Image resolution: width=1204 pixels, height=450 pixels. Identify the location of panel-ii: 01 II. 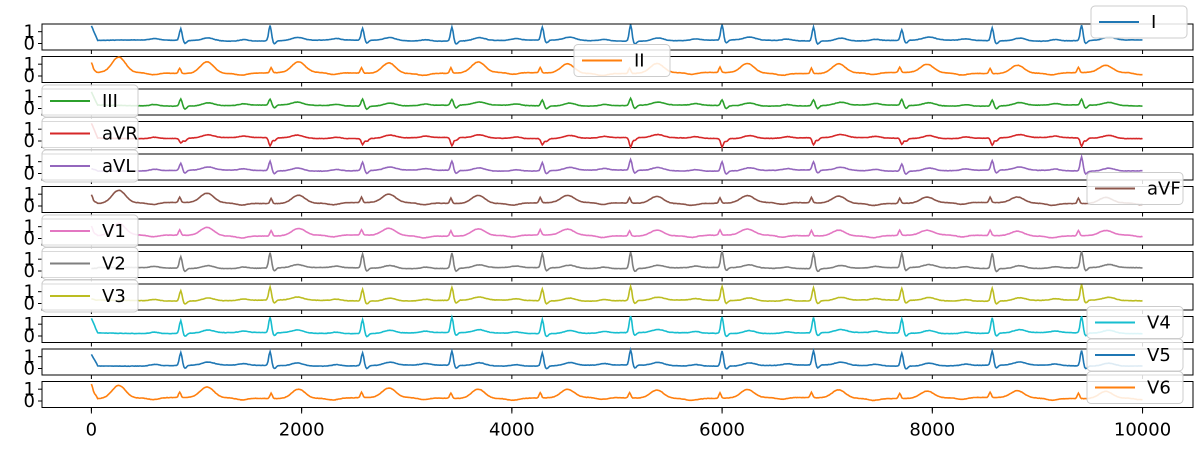
(609, 65).